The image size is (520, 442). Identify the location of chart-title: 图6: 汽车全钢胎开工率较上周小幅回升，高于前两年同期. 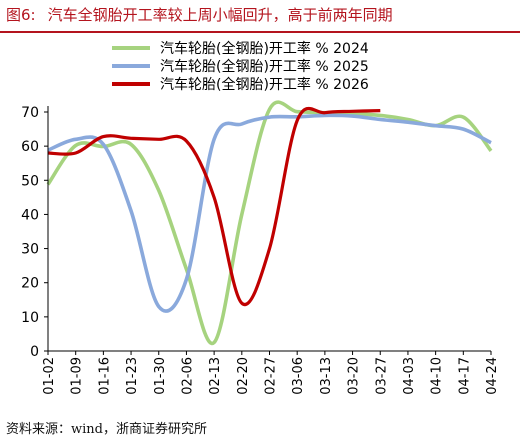
(260, 16).